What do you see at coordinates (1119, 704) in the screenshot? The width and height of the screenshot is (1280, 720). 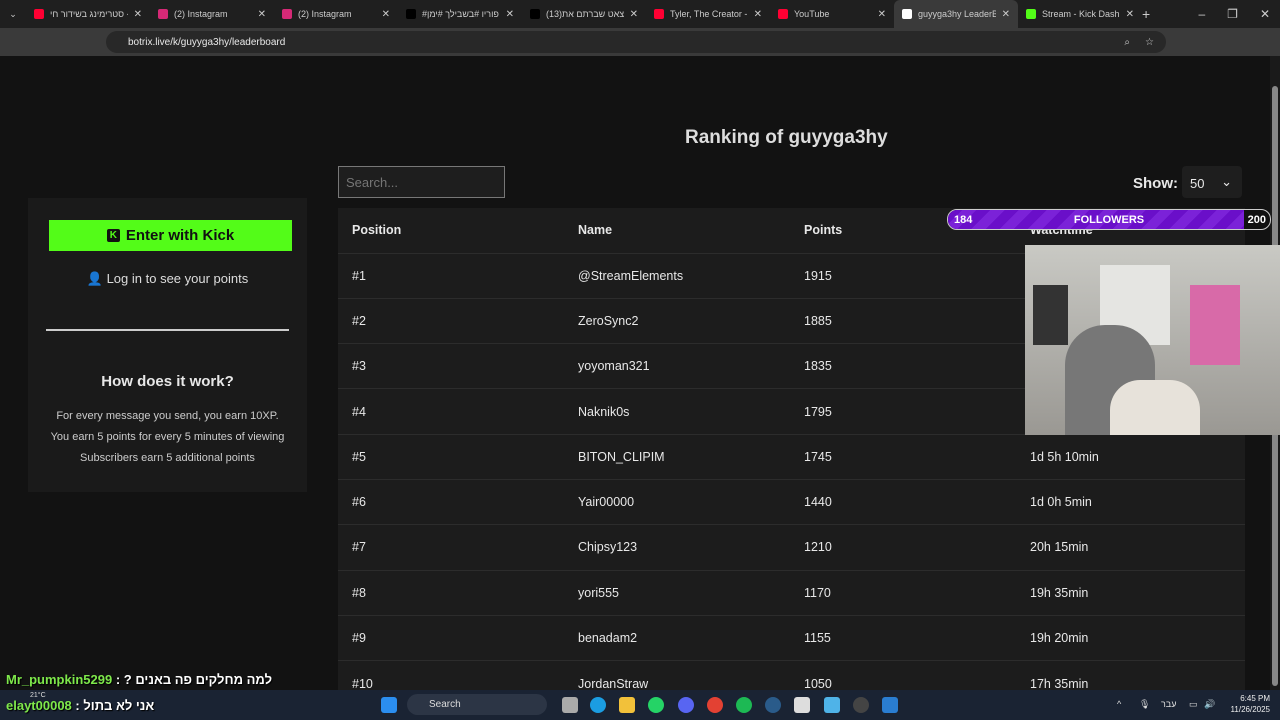 I see `tray-chevron-icon: ^` at bounding box center [1119, 704].